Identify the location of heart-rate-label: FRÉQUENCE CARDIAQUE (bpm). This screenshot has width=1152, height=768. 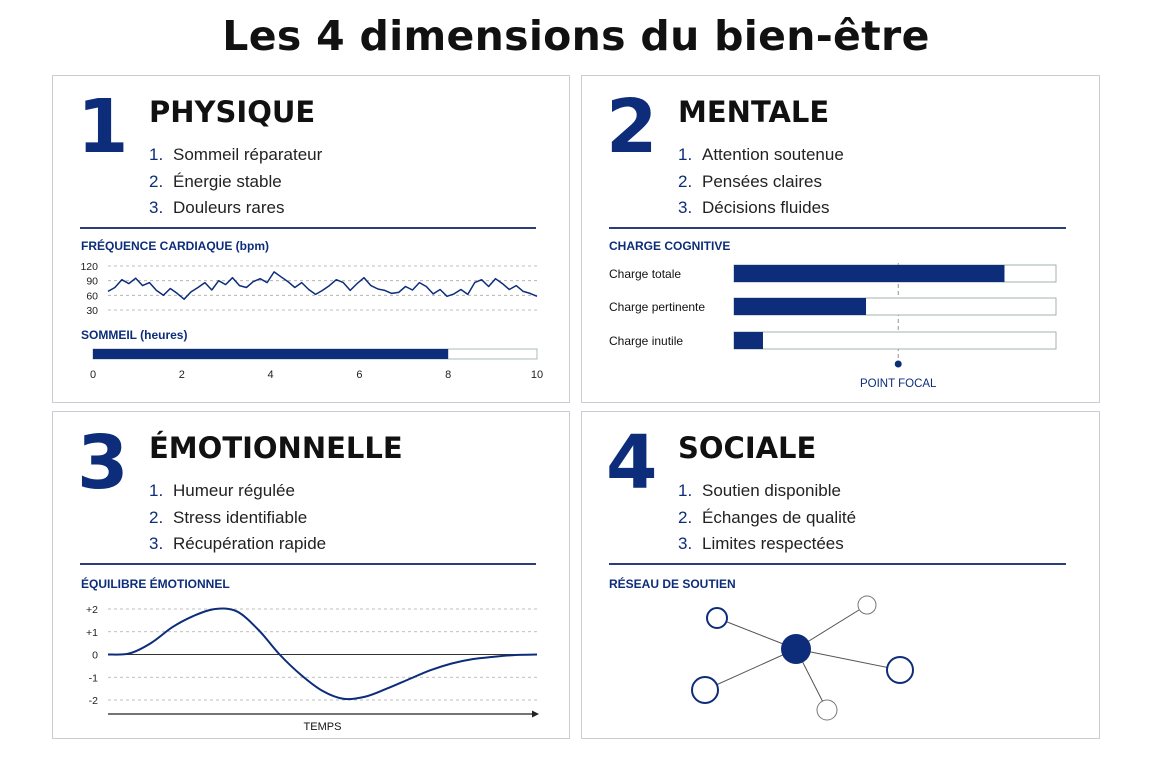
(175, 246).